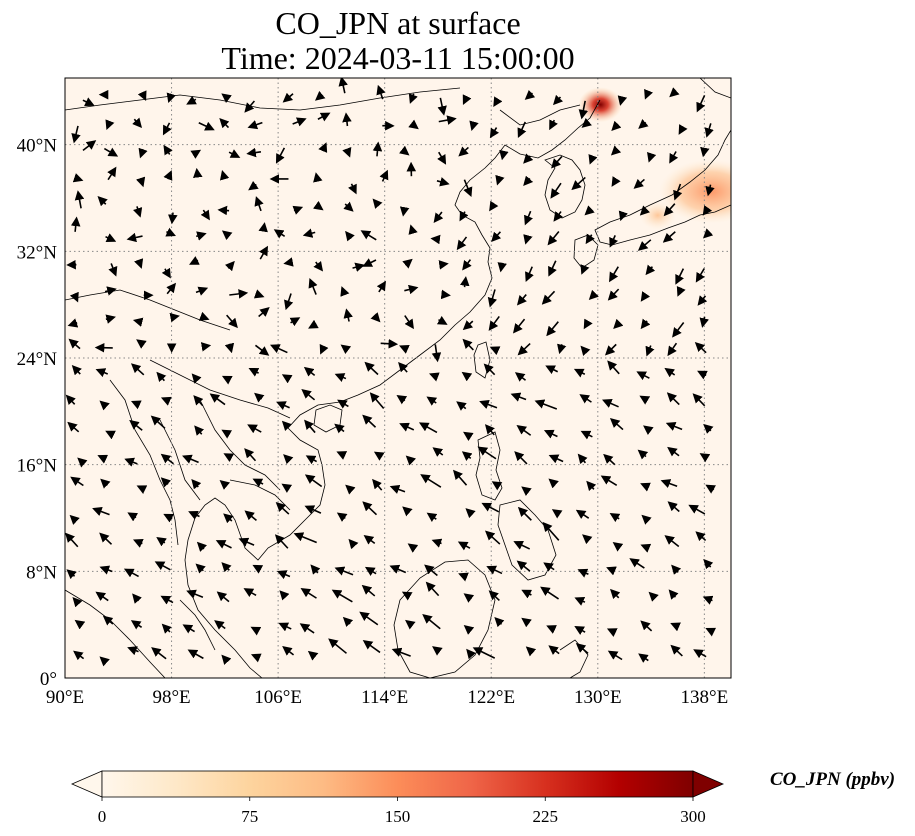 The image size is (915, 836). What do you see at coordinates (37, 359) in the screenshot?
I see `lat-tick-label: 24°N` at bounding box center [37, 359].